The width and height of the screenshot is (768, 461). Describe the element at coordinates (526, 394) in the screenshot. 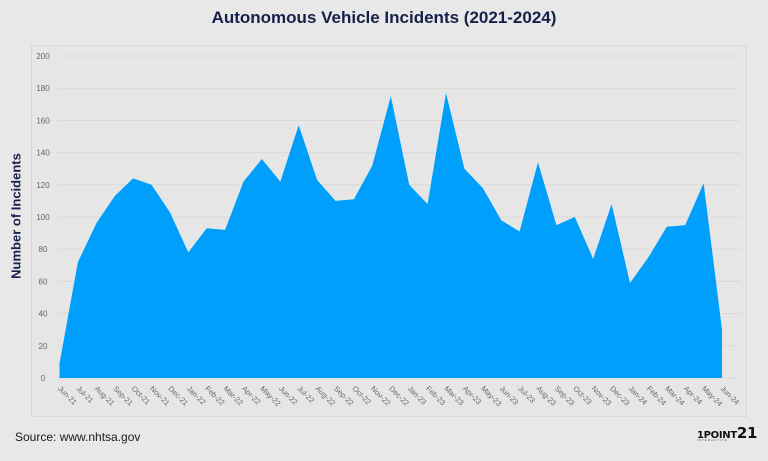

I see `x-tick-label: Jul-23` at that location.